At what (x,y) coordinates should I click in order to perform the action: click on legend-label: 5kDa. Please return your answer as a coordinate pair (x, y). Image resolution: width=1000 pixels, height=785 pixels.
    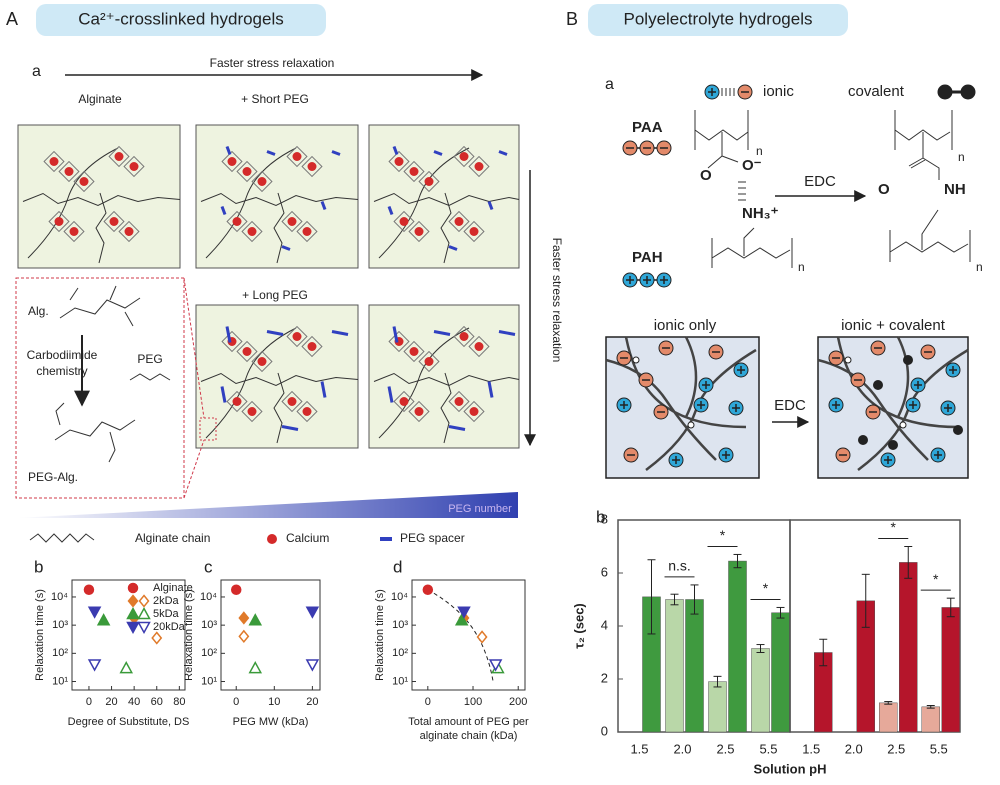
    Looking at the image, I should click on (166, 614).